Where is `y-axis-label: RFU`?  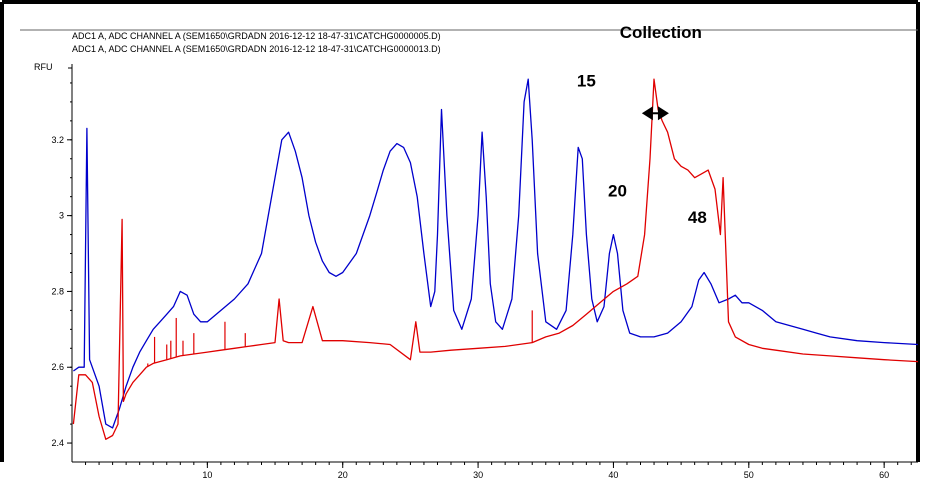 y-axis-label: RFU is located at coordinates (43, 67).